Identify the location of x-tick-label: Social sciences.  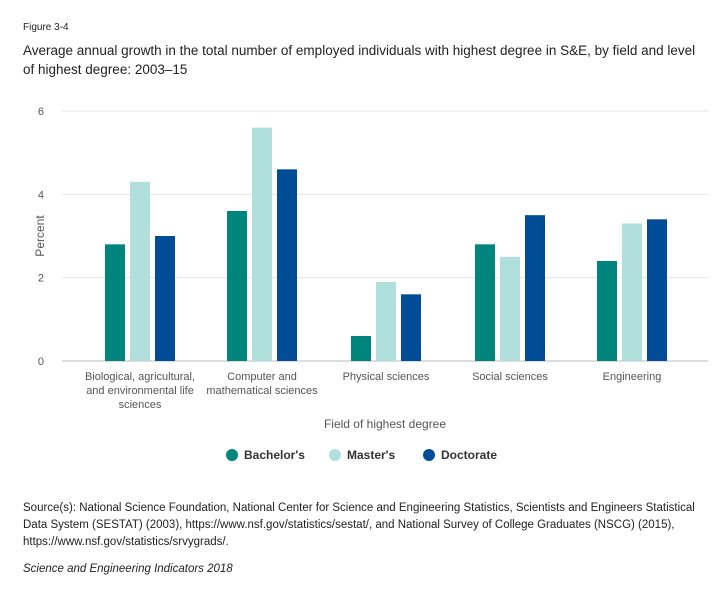
(510, 377).